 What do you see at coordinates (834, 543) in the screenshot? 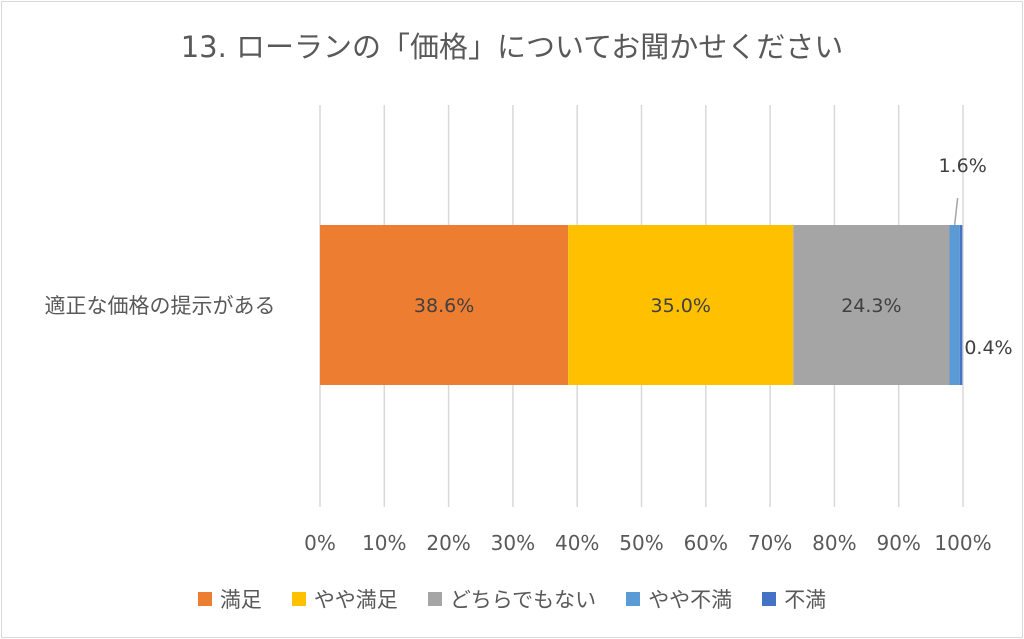
I see `x-tick-label: 80%` at bounding box center [834, 543].